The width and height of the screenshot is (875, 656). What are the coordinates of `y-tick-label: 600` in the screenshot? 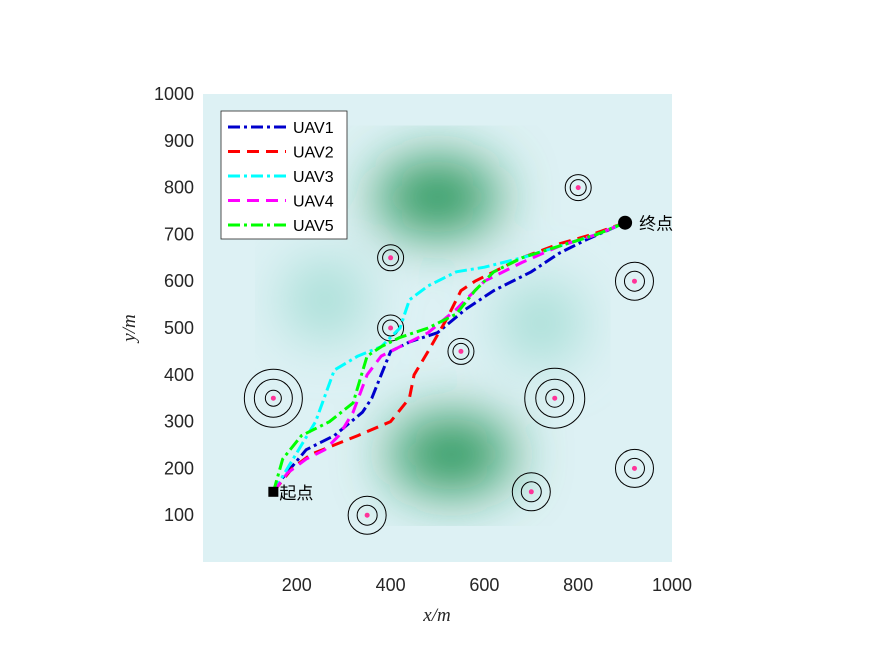 It's located at (179, 281).